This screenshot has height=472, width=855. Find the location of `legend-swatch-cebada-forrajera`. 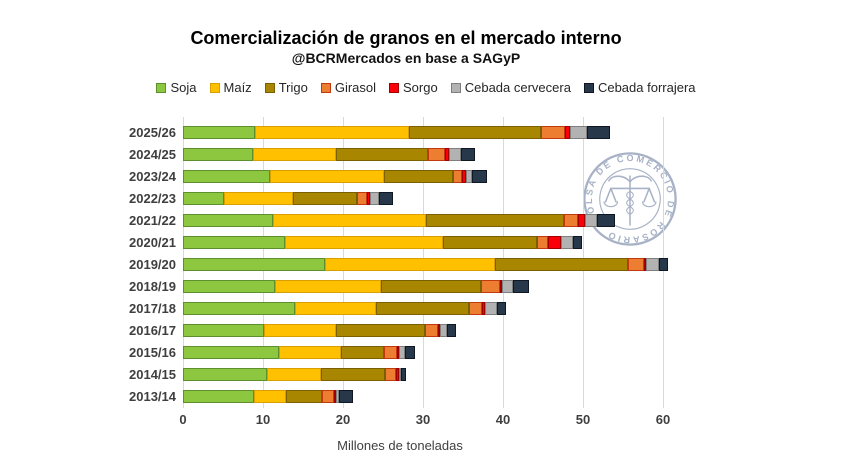

legend-swatch-cebada-forrajera is located at coordinates (588, 87).